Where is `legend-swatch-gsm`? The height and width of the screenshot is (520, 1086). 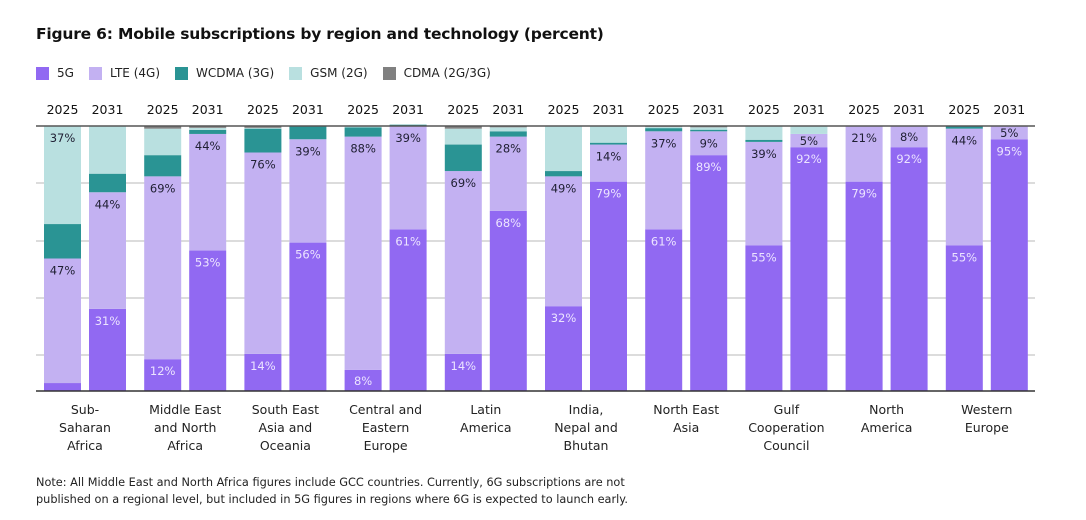
legend-swatch-gsm is located at coordinates (296, 73).